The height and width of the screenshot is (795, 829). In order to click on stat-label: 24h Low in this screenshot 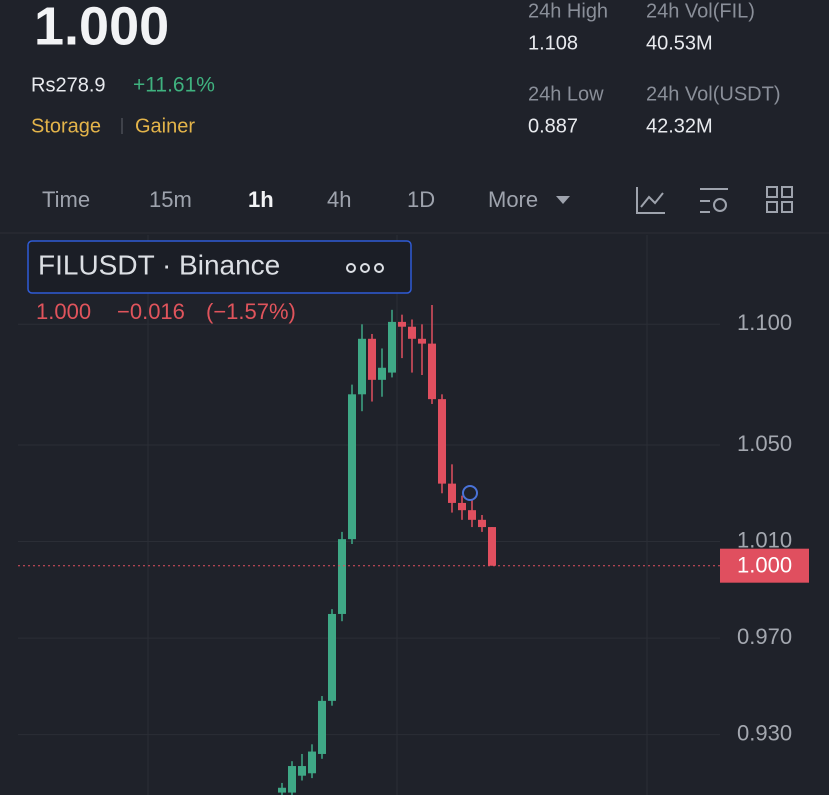, I will do `click(566, 94)`.